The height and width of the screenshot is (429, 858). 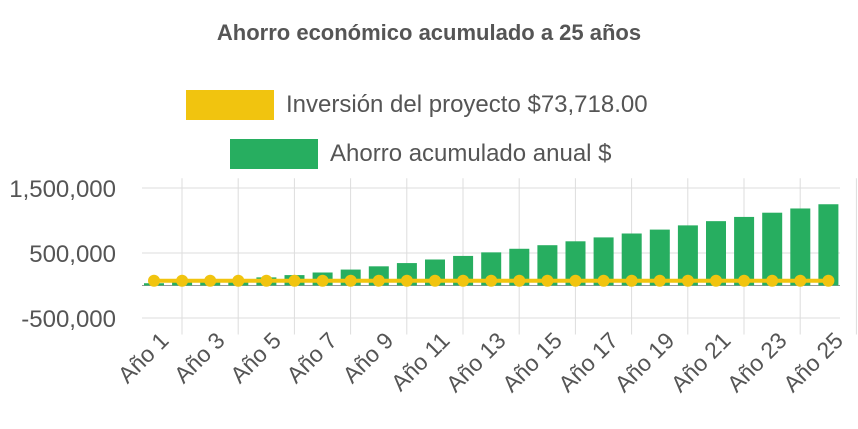 I want to click on bar-año-20, so click(x=687, y=255).